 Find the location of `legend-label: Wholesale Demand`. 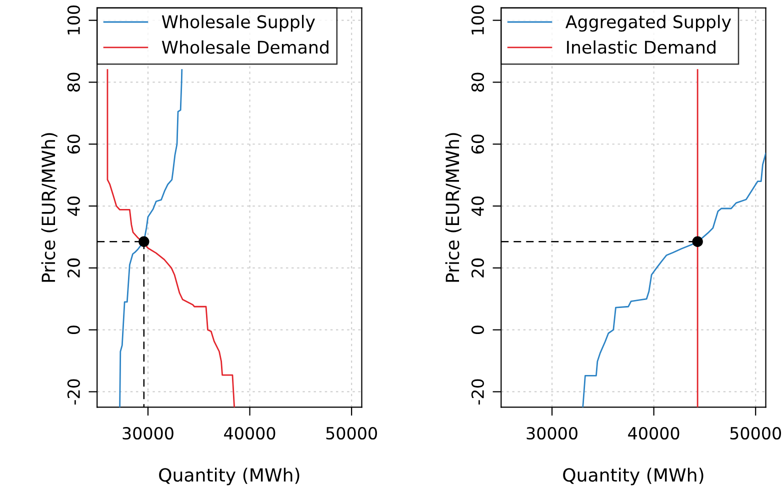

legend-label: Wholesale Demand is located at coordinates (245, 47).